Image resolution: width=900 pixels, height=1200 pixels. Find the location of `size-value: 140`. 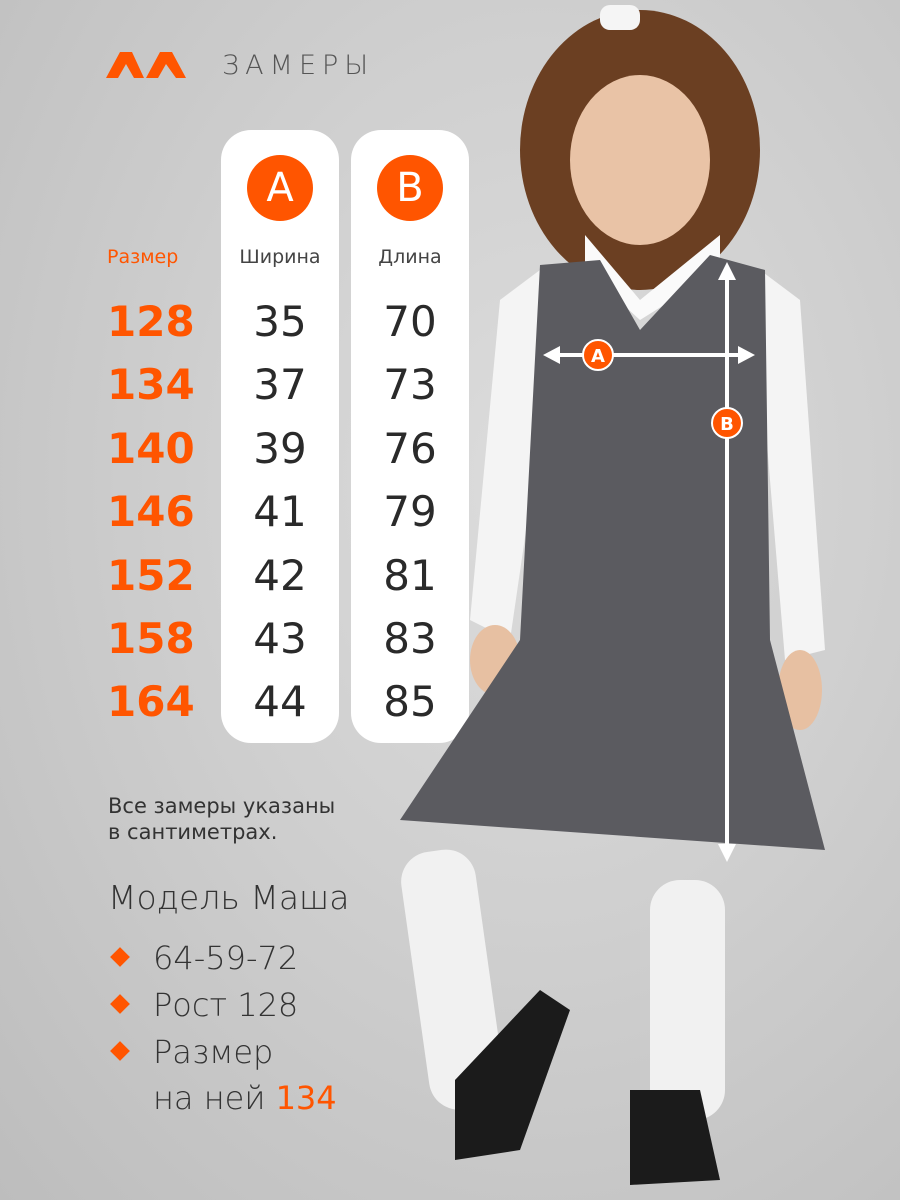

size-value: 140 is located at coordinates (151, 448).